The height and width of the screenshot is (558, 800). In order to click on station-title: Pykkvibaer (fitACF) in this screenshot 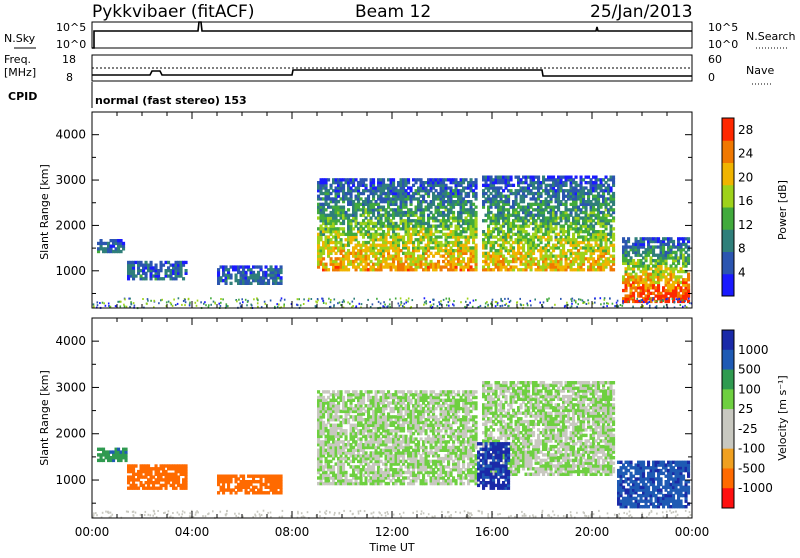, I will do `click(173, 12)`.